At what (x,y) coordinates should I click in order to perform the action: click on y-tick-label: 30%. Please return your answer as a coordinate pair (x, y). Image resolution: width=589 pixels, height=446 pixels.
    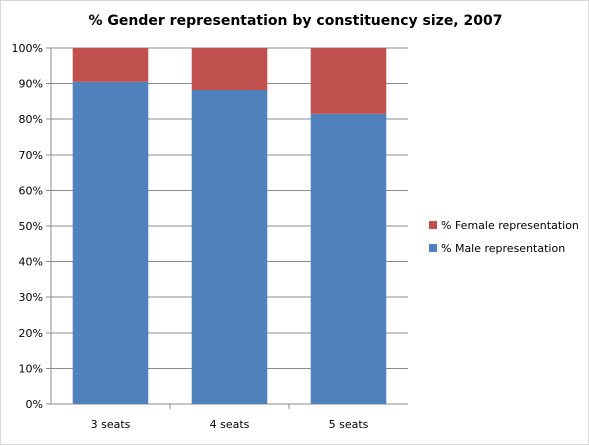
    Looking at the image, I should click on (31, 297).